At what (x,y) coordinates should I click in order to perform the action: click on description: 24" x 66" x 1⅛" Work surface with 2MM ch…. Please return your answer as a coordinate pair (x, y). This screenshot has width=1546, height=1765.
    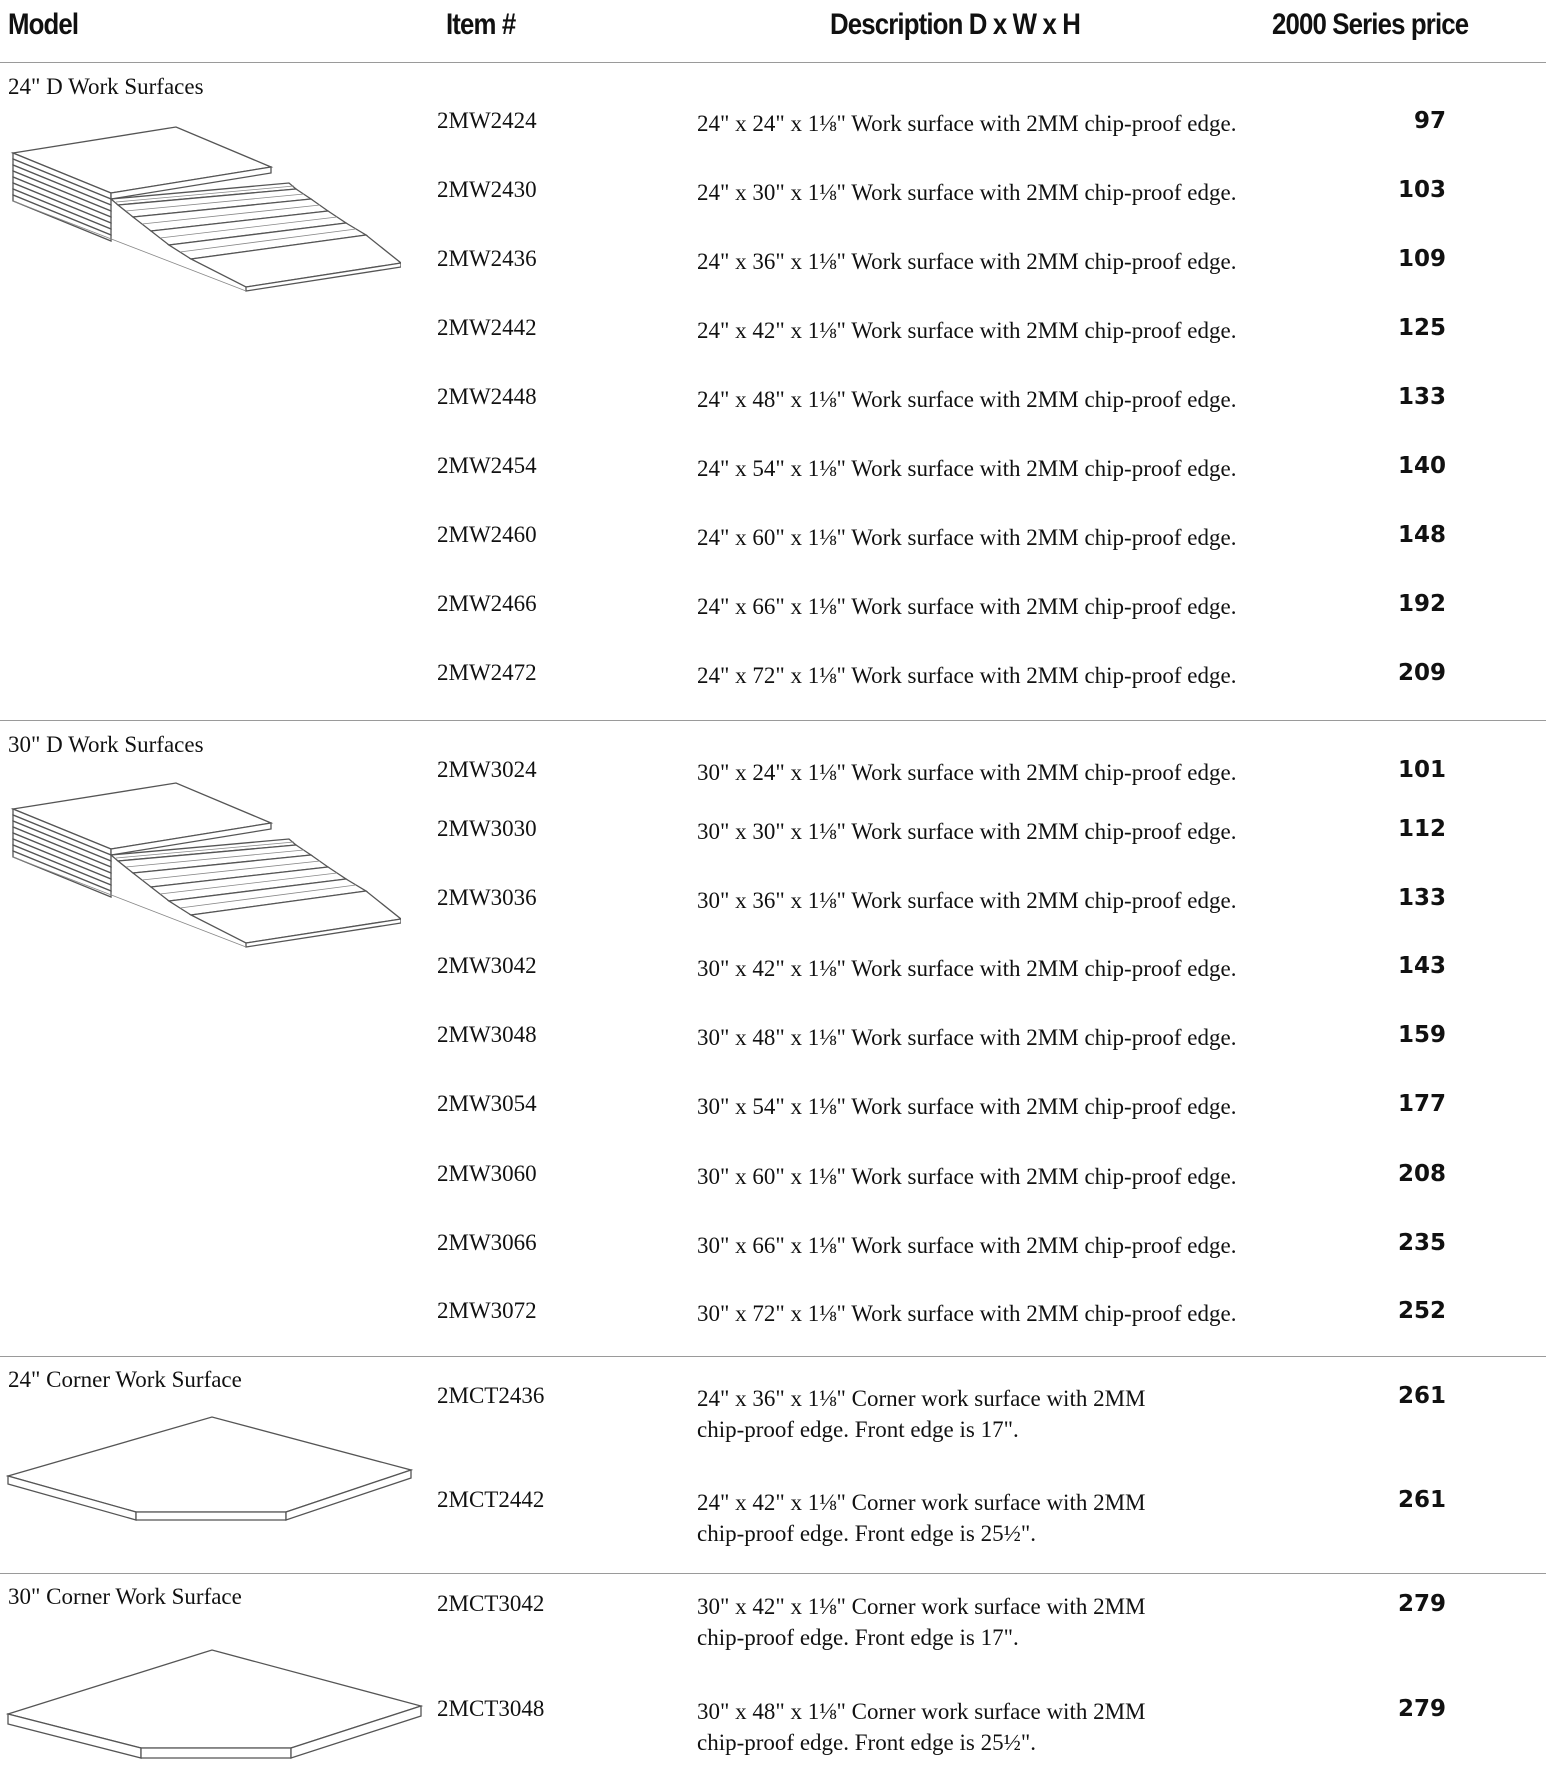
    Looking at the image, I should click on (967, 606).